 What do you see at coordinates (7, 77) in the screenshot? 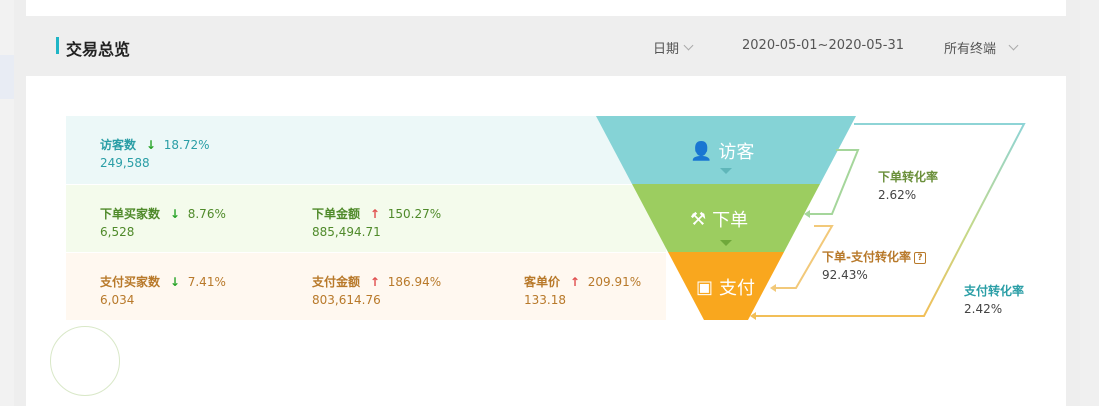
I see `left-nav-active-item` at bounding box center [7, 77].